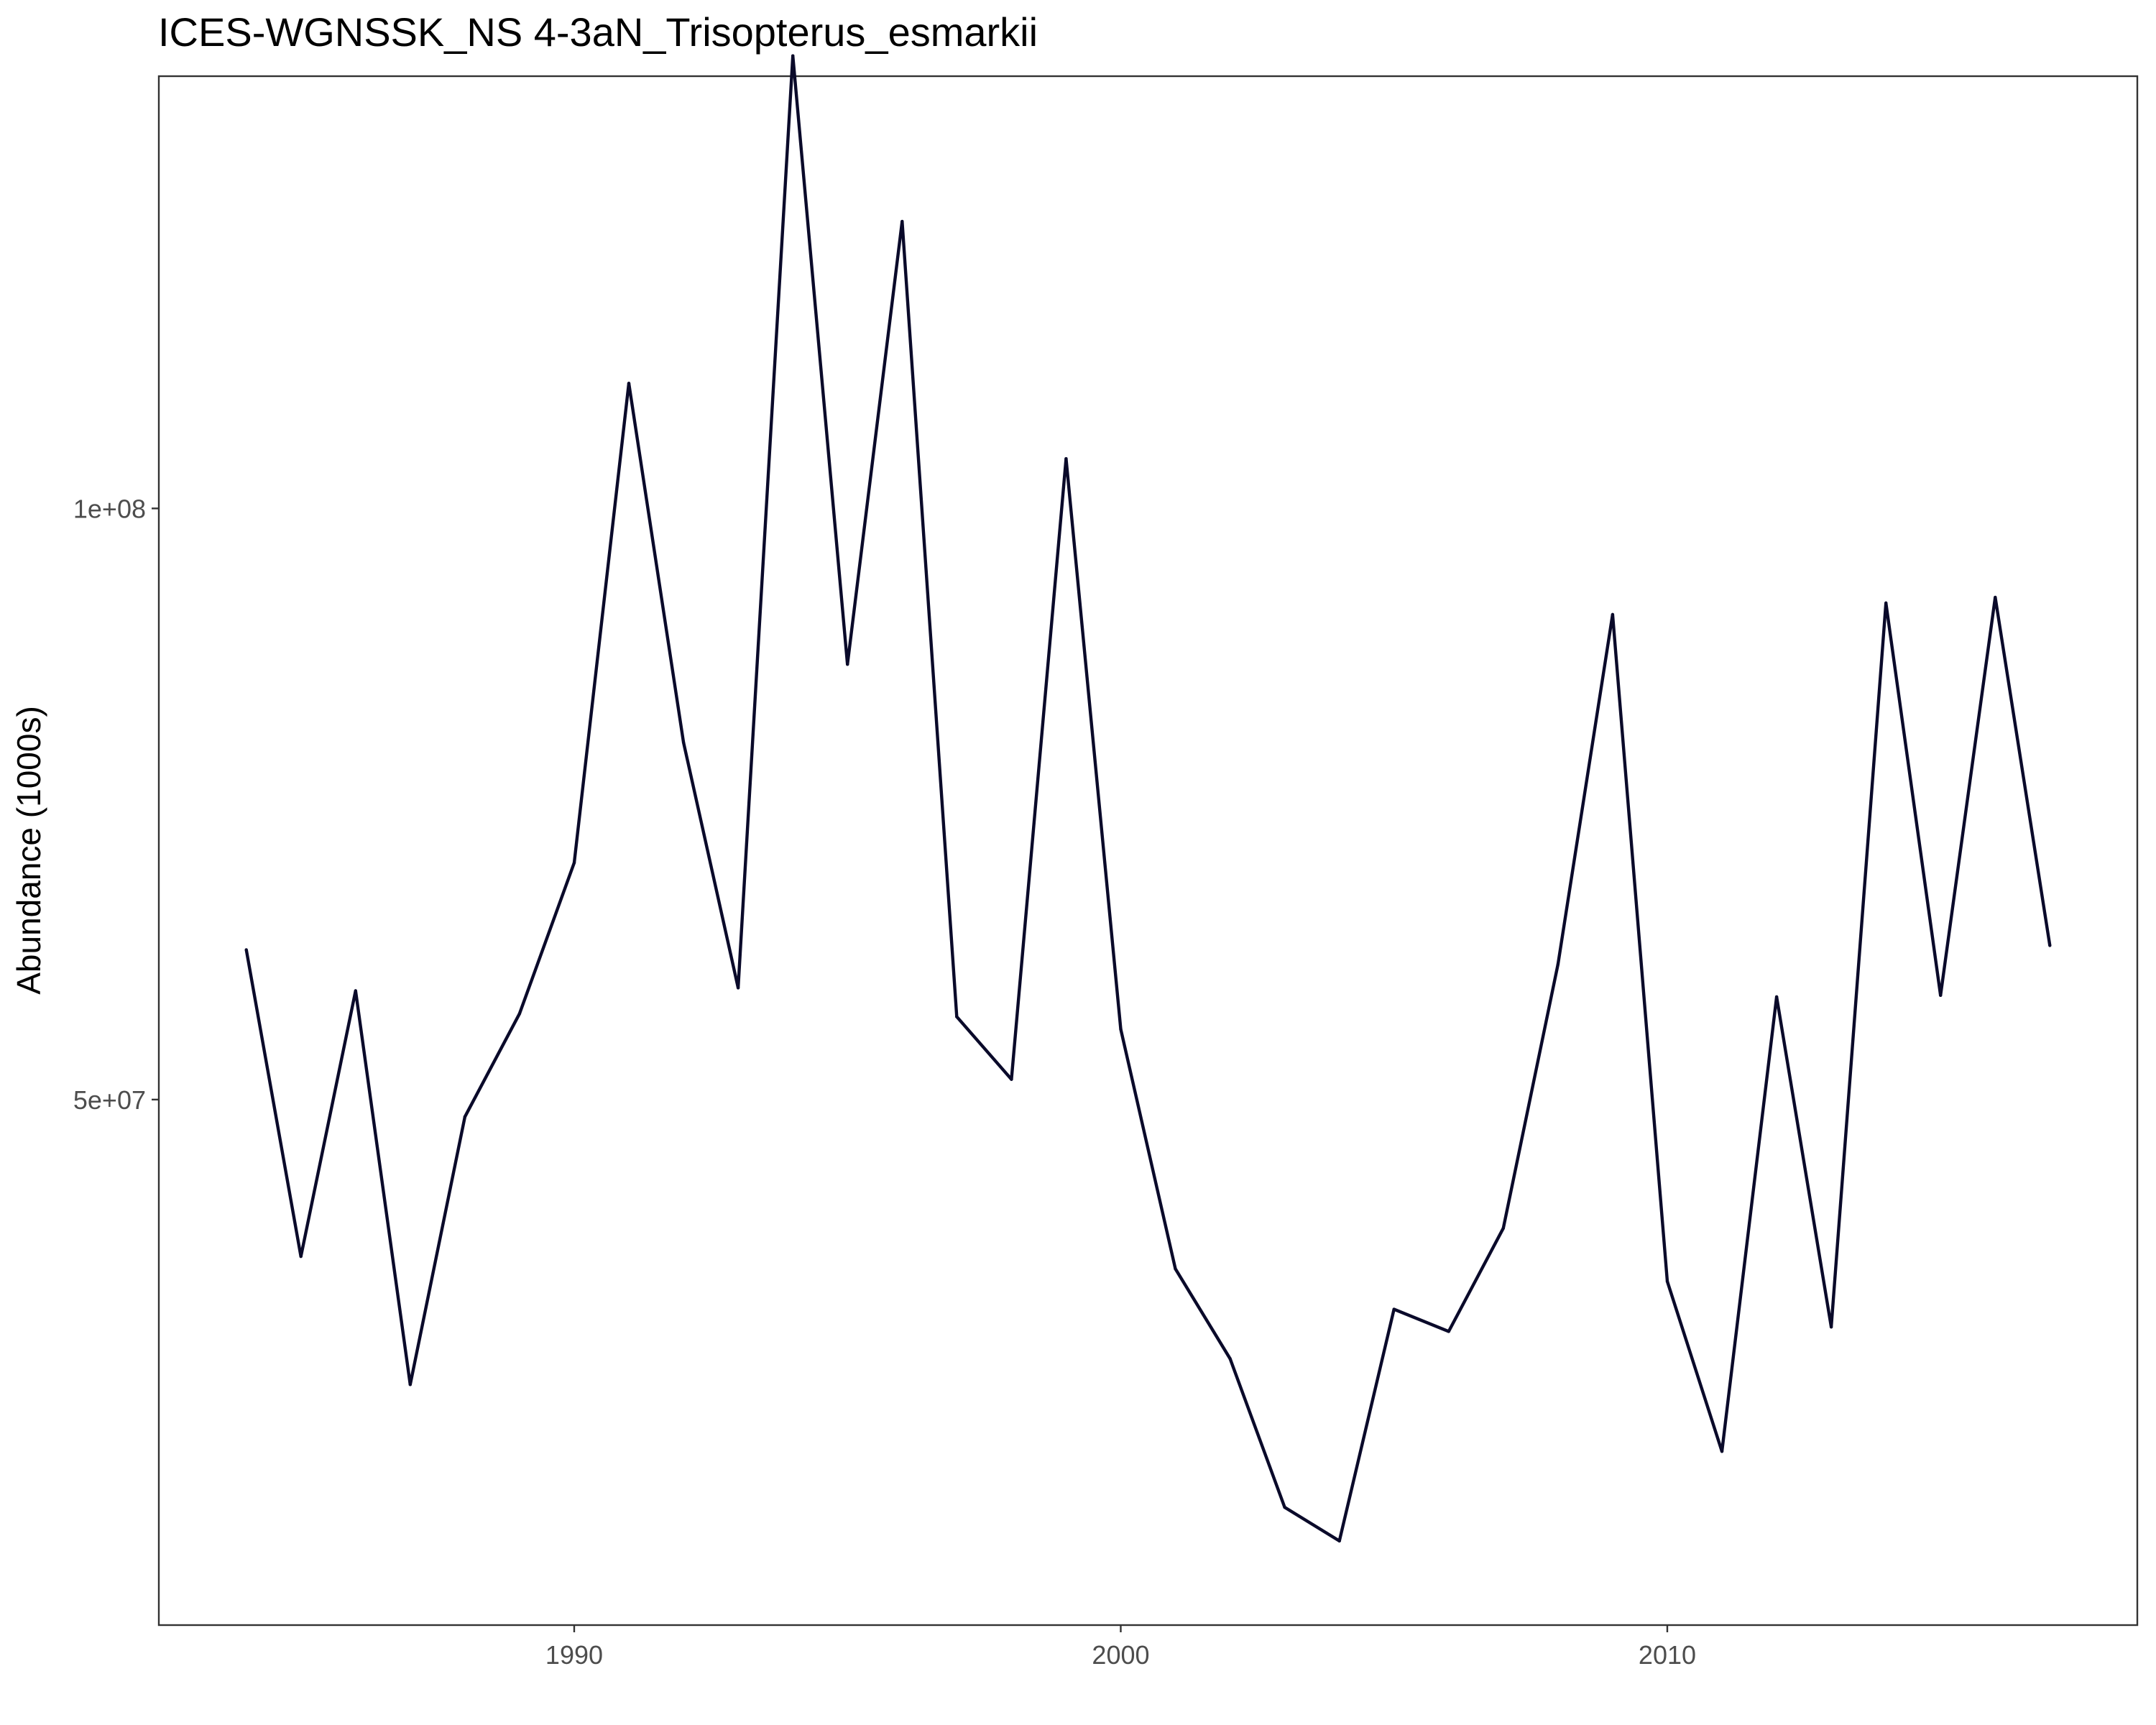  I want to click on y-axis: 5e+07 1e+08, so click(116, 804).